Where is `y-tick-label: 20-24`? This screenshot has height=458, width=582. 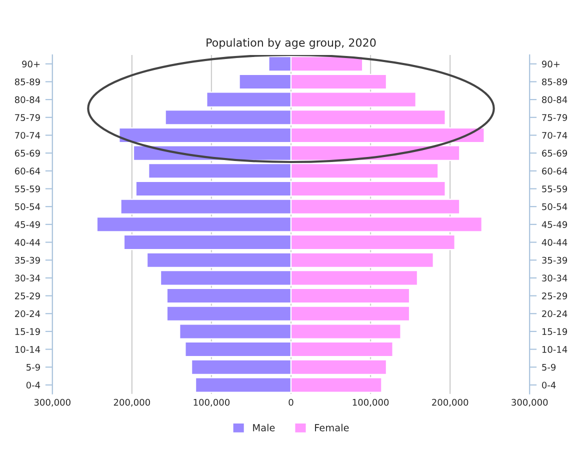 y-tick-label: 20-24 is located at coordinates (555, 314).